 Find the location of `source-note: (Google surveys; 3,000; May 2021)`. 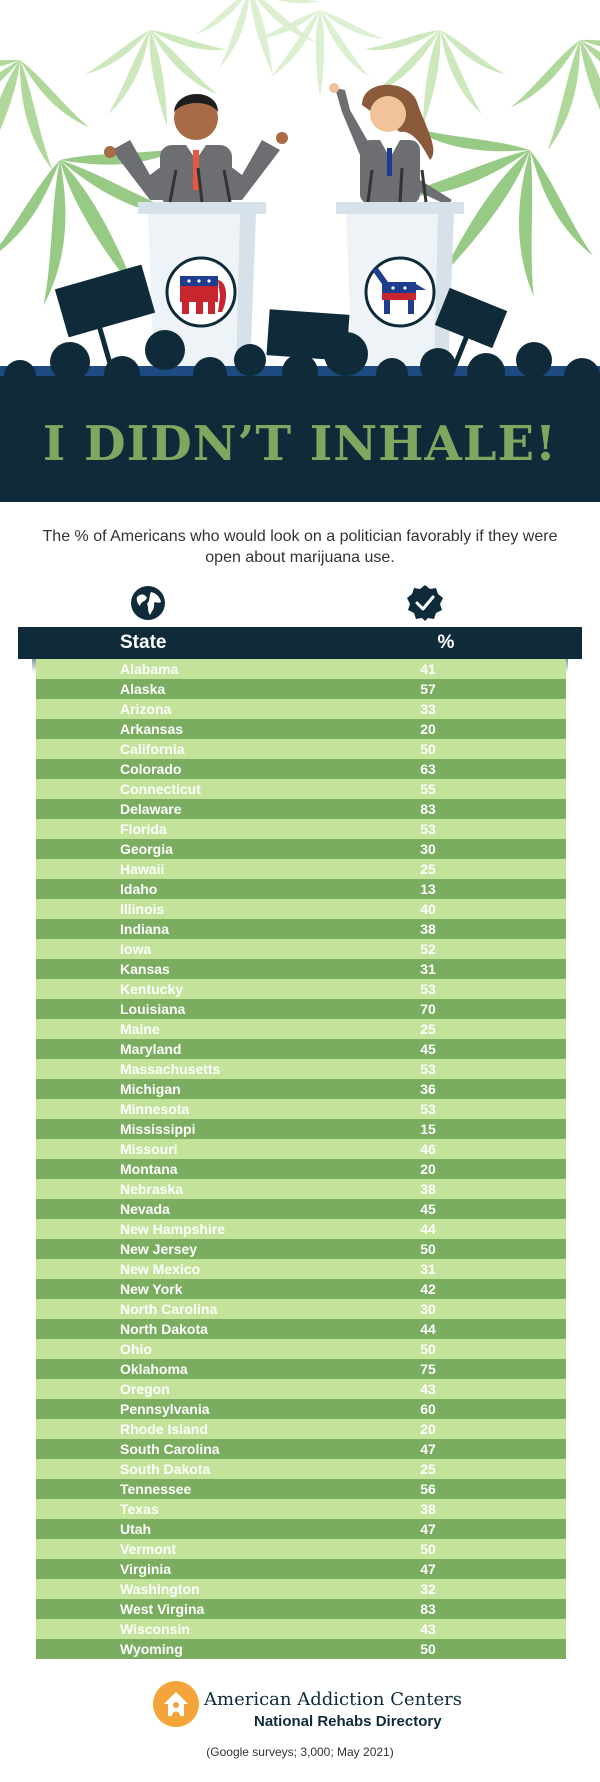

source-note: (Google surveys; 3,000; May 2021) is located at coordinates (300, 1752).